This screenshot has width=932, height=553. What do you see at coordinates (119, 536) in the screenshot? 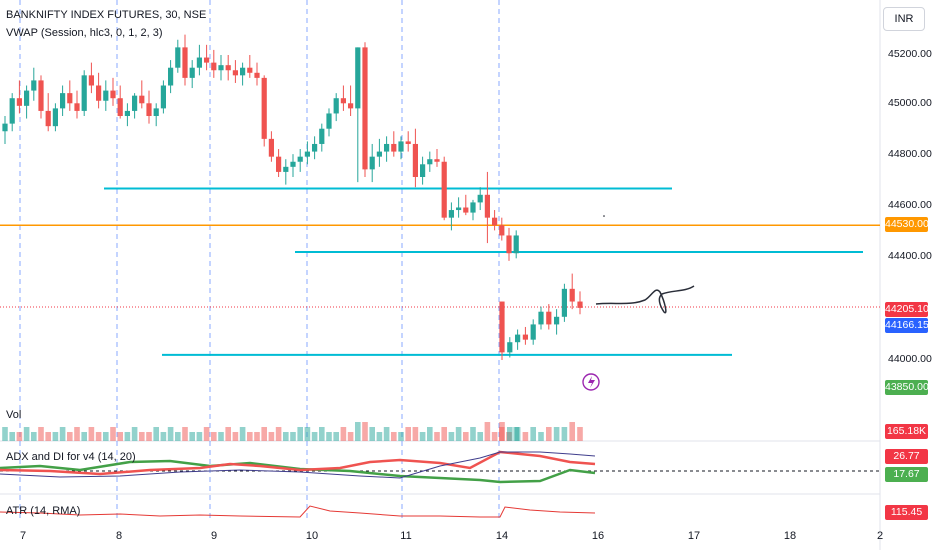
I see `time-tick: 8` at bounding box center [119, 536].